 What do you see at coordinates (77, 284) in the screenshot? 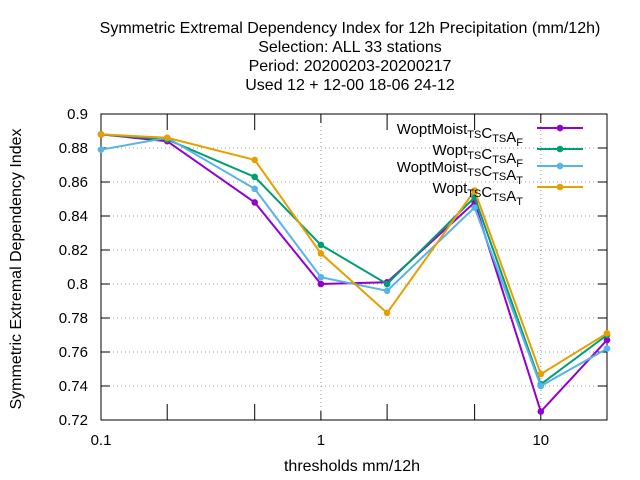
I see `y-tick-label: 0.8` at bounding box center [77, 284].